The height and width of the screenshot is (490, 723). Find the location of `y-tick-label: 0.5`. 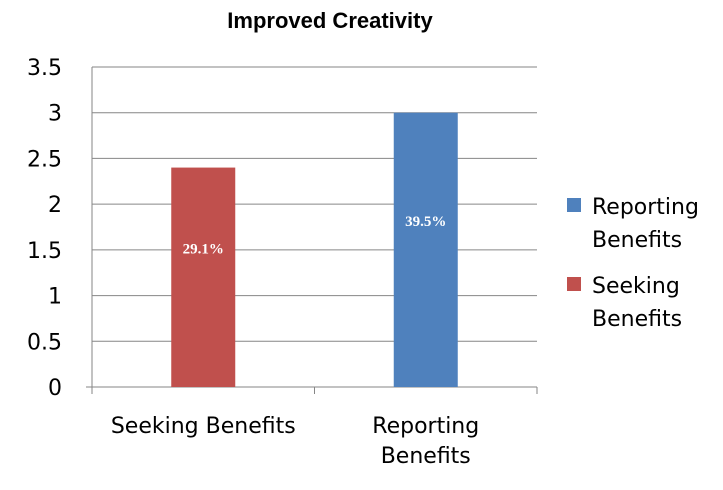

y-tick-label: 0.5 is located at coordinates (44, 342).